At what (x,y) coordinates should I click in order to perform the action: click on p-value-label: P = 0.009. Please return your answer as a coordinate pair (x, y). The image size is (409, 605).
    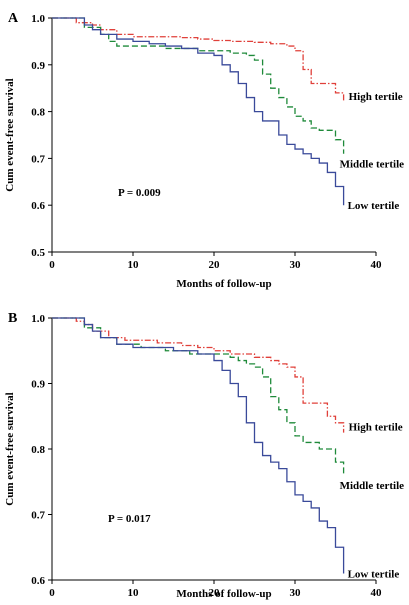
    Looking at the image, I should click on (139, 193).